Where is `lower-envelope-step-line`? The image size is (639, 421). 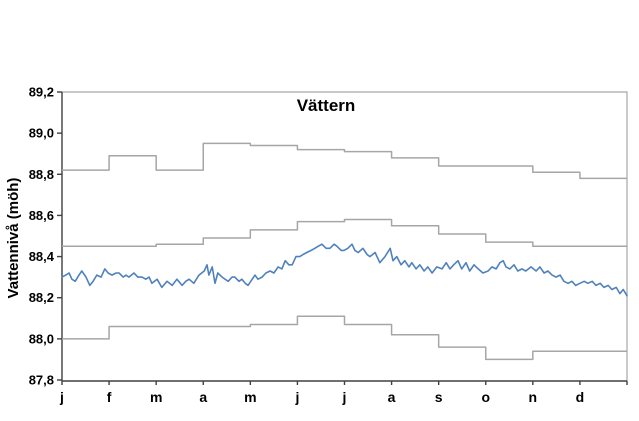
lower-envelope-step-line is located at coordinates (344, 338).